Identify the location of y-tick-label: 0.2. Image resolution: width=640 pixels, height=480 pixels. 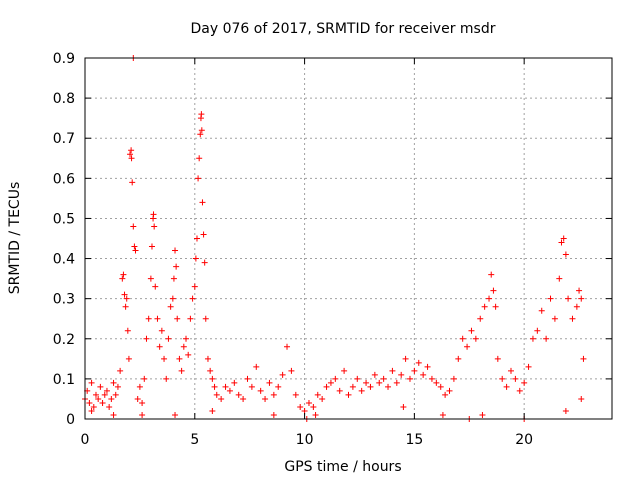
(64, 340).